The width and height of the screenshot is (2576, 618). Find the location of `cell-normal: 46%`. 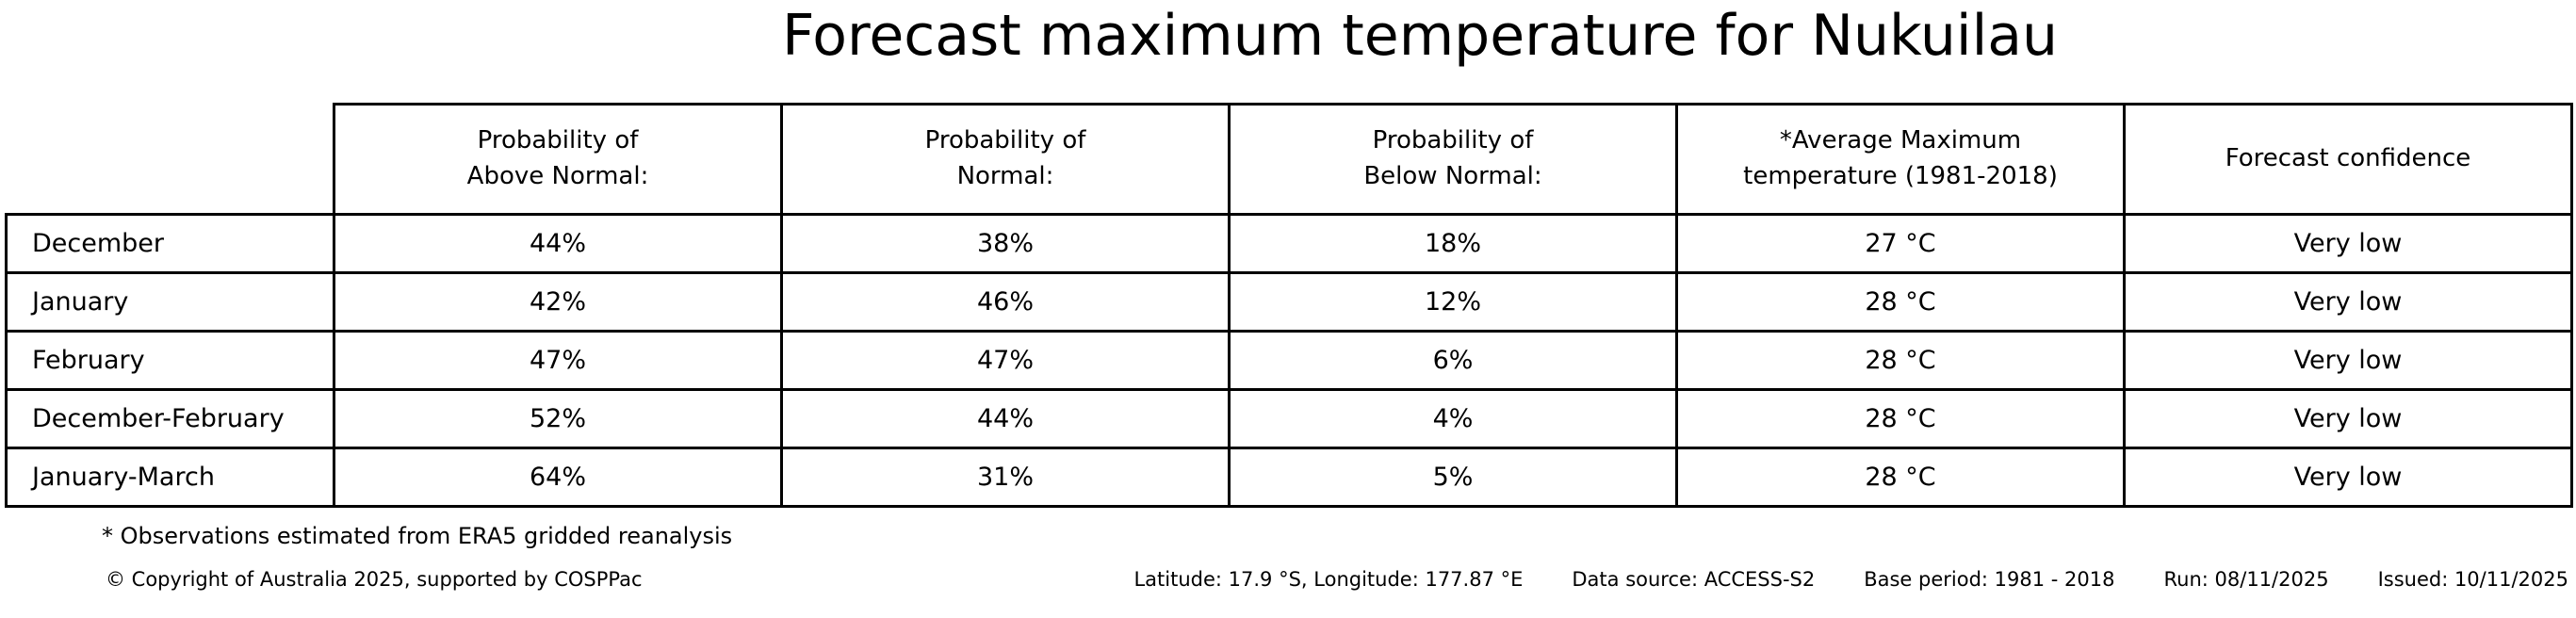

cell-normal: 46% is located at coordinates (1005, 302).